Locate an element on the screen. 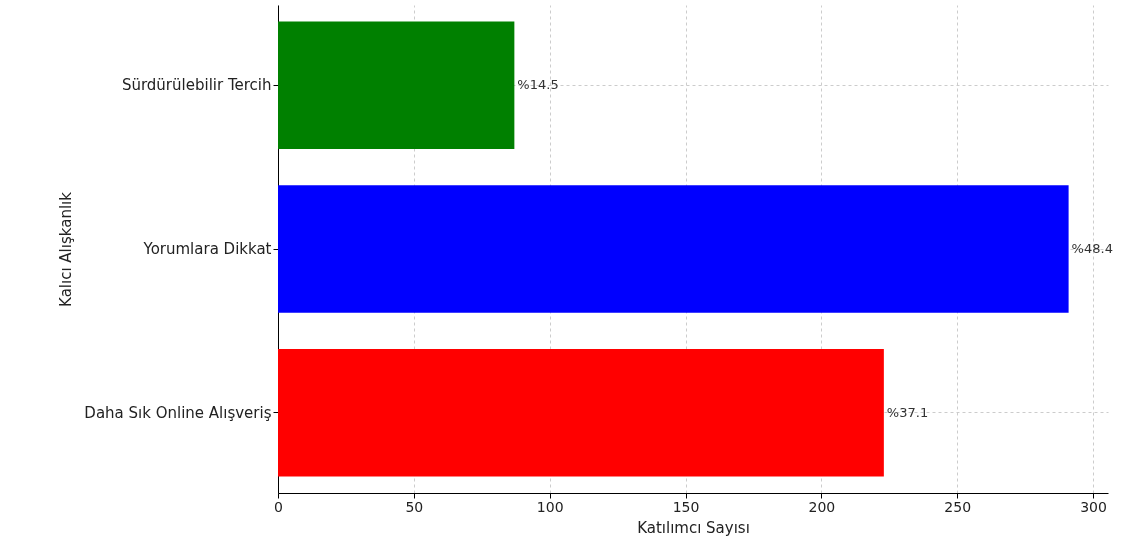  x-tick-label: 300 is located at coordinates (1093, 506).